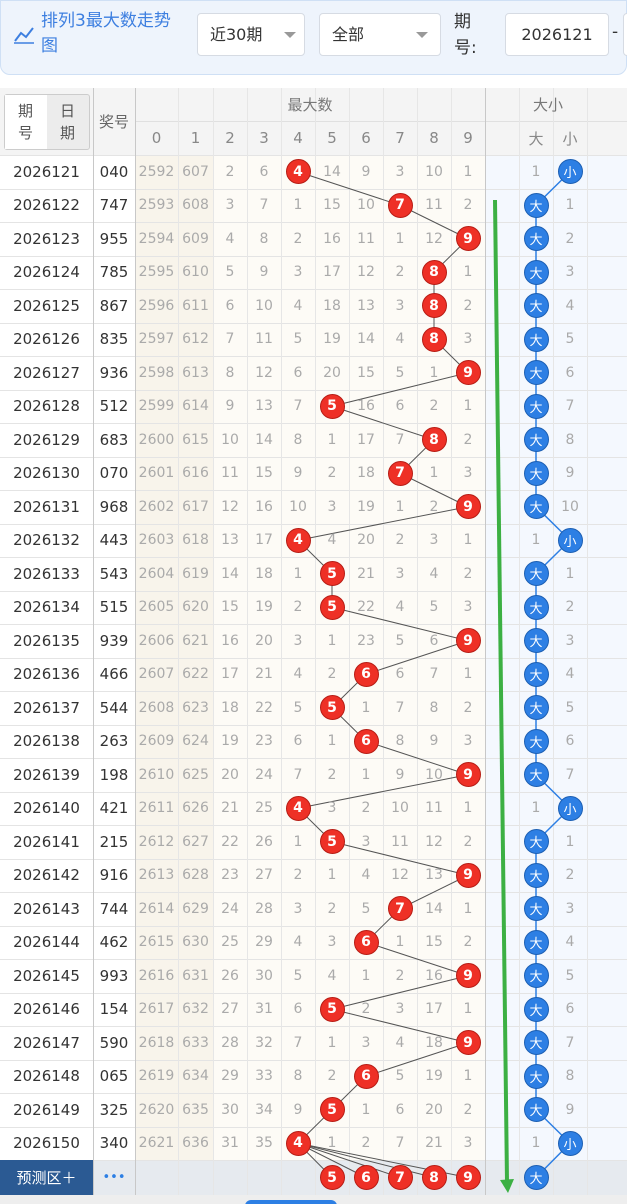  What do you see at coordinates (195, 942) in the screenshot?
I see `miss-count: 630` at bounding box center [195, 942].